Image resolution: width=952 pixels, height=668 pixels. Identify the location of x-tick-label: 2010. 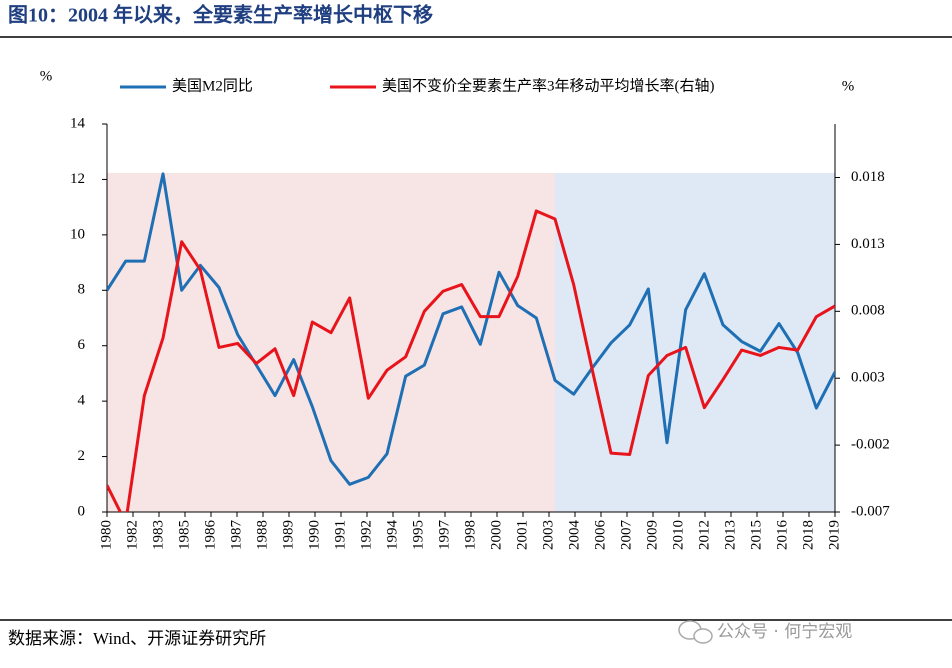
(678, 535).